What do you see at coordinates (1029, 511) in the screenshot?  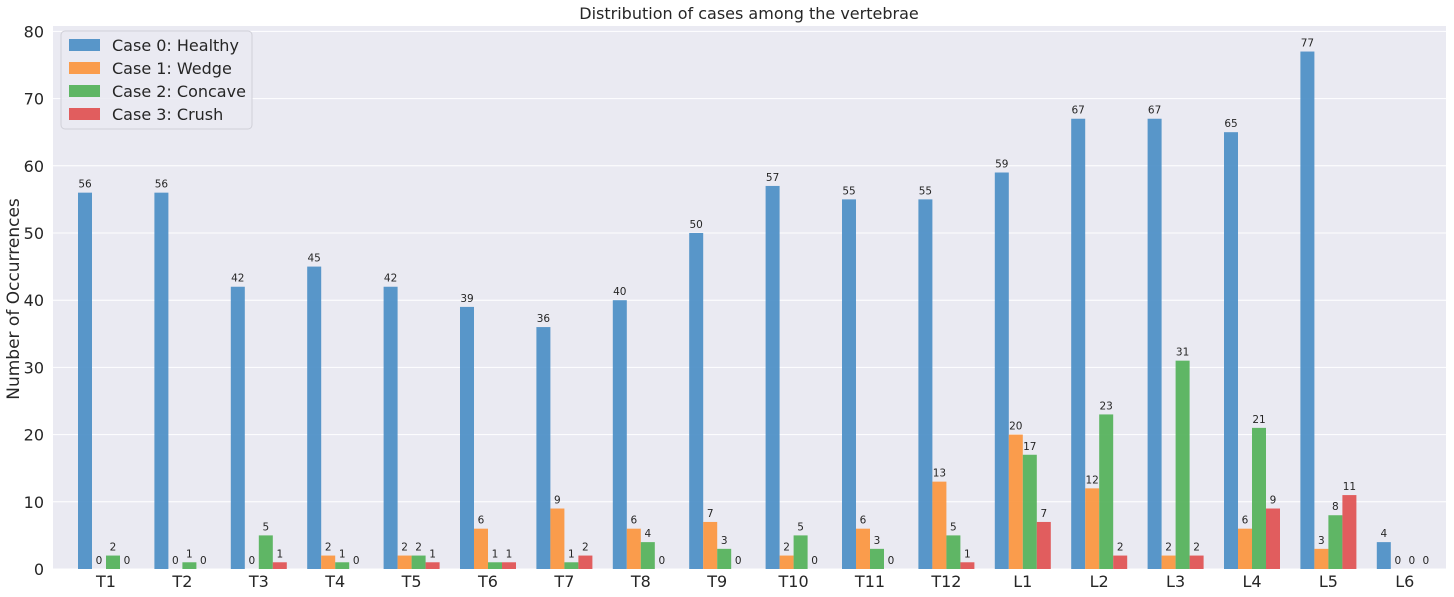 I see `bar-l1-case2` at bounding box center [1029, 511].